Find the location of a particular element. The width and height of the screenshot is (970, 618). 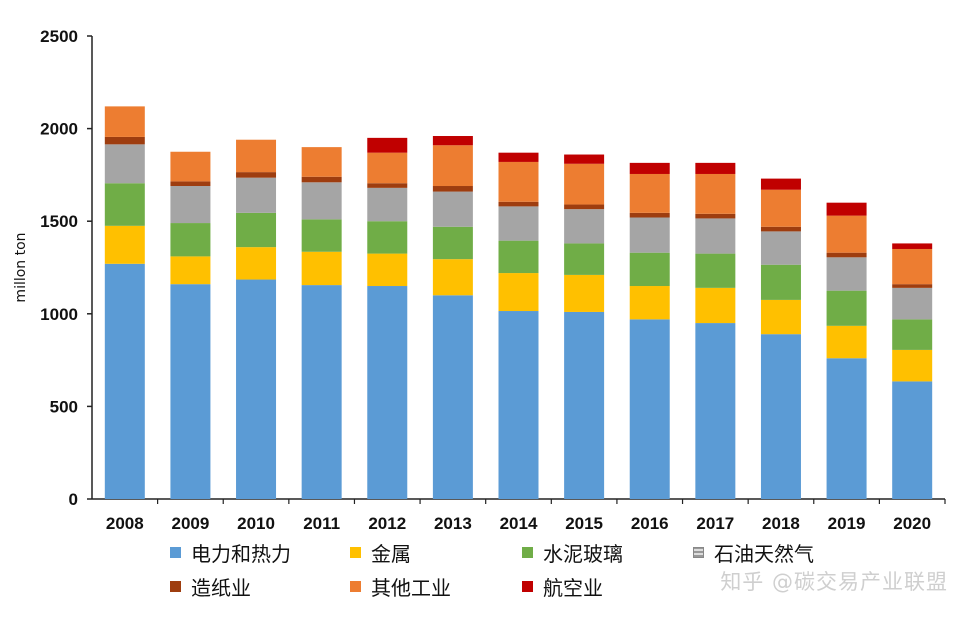

y-axis-label: millon ton is located at coordinates (21, 267).